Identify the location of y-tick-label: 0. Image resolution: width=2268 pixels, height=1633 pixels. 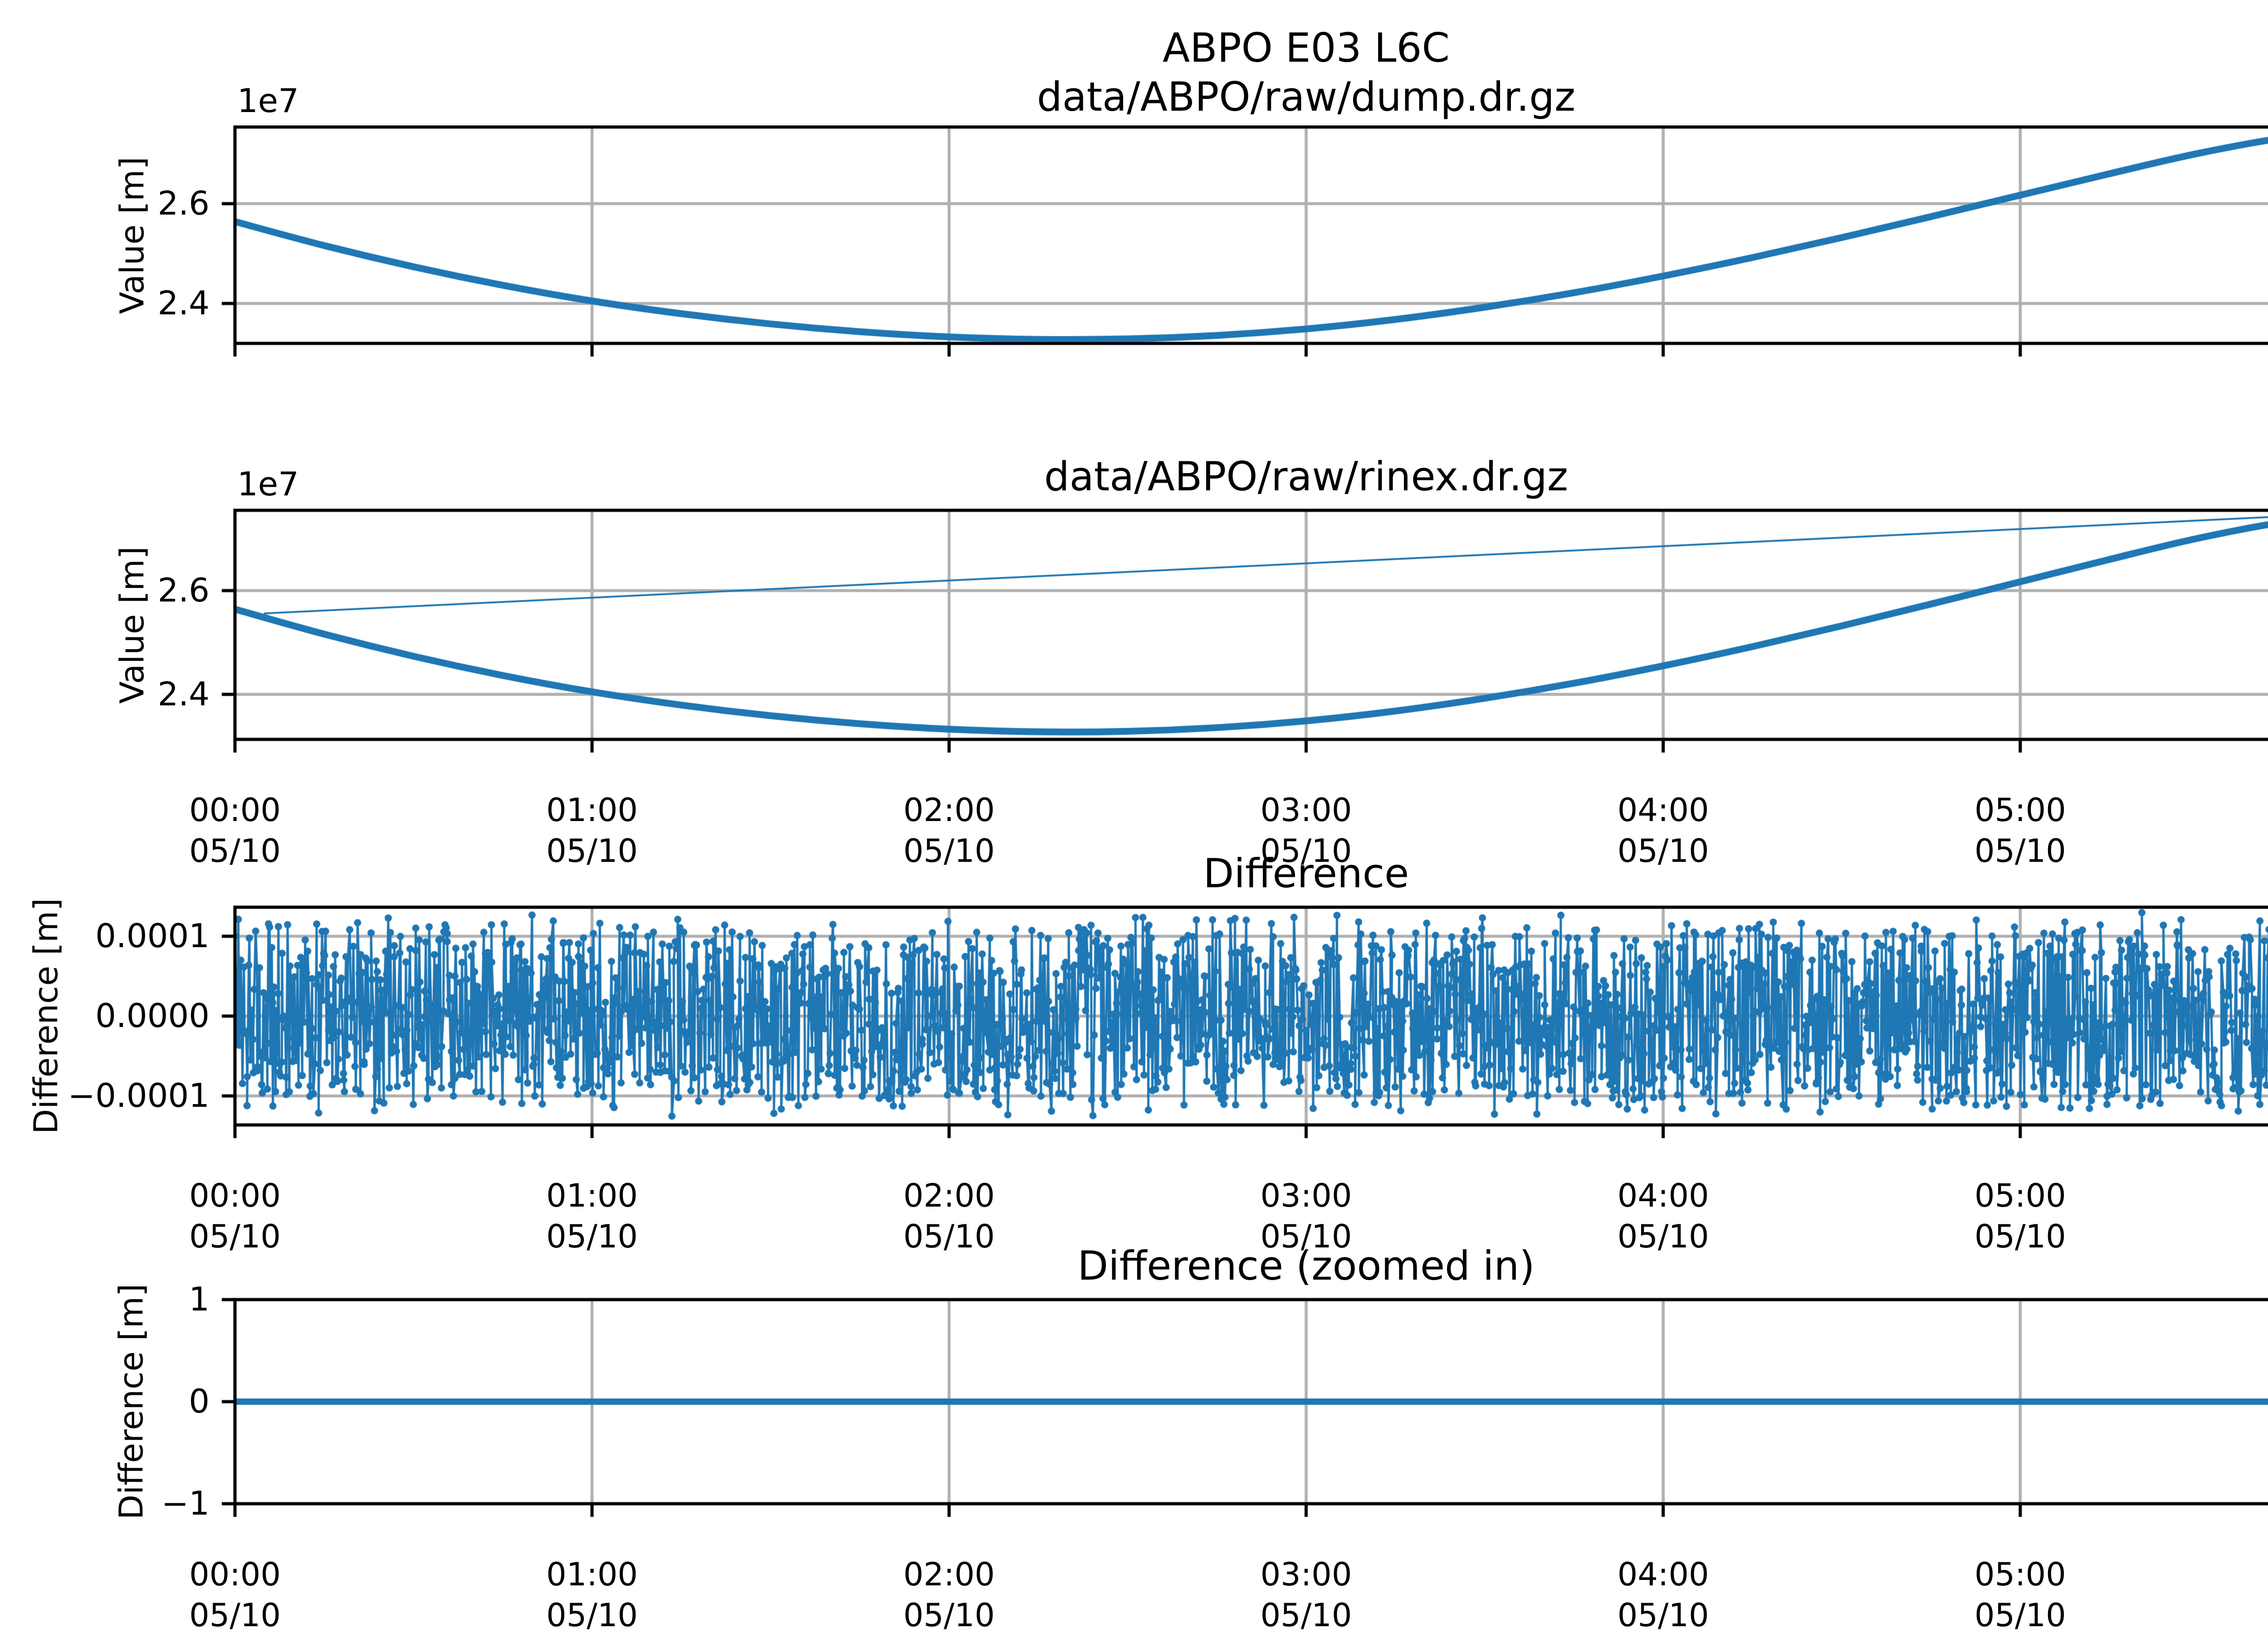
(199, 1401).